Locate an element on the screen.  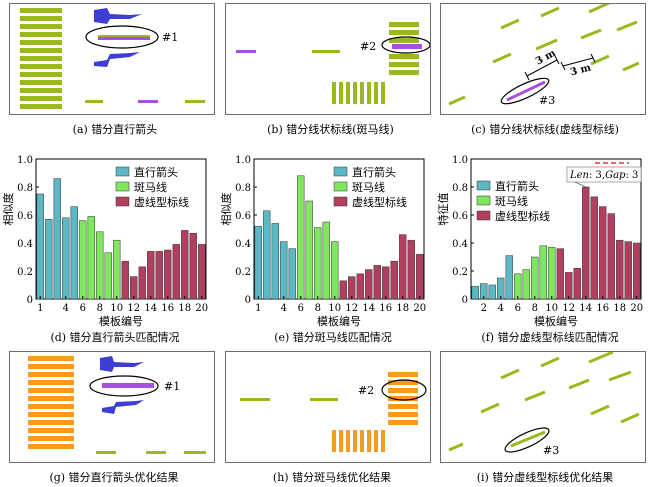
panel-h-graphic: #2 is located at coordinates (333, 412).